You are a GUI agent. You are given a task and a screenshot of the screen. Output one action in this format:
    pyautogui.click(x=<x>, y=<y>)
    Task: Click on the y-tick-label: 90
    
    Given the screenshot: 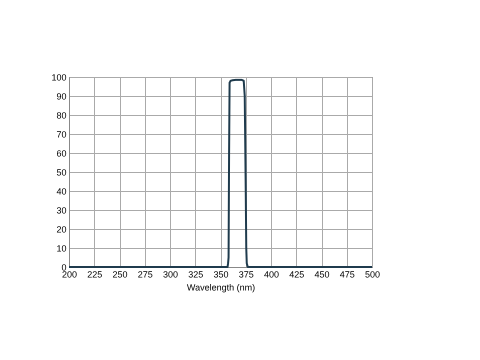 What is the action you would take?
    pyautogui.click(x=61, y=97)
    